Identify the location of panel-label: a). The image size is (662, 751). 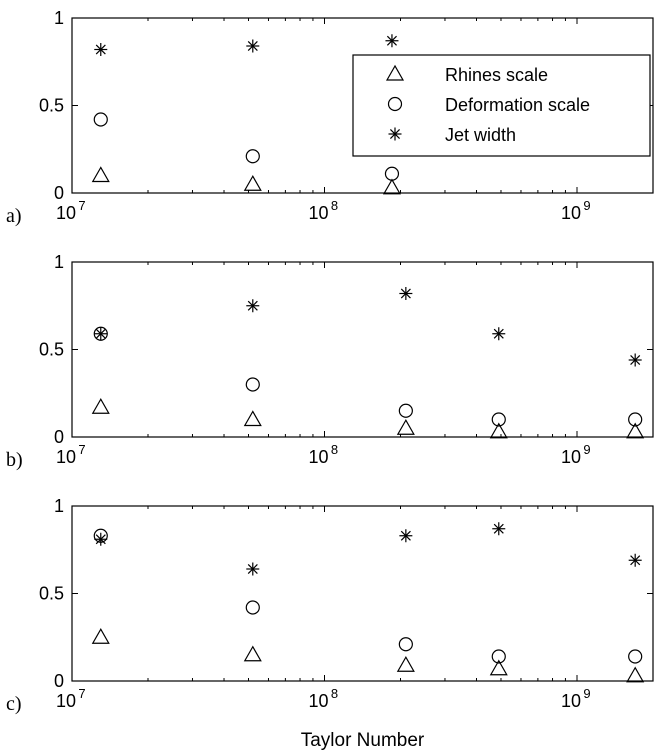
(14, 216).